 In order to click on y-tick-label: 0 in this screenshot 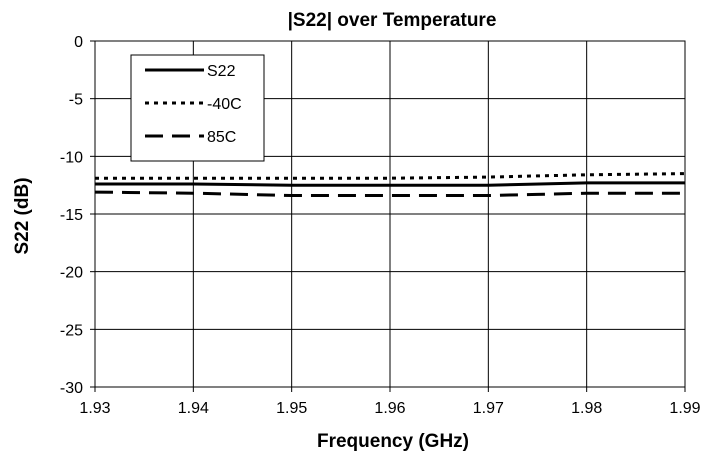, I will do `click(78, 42)`.